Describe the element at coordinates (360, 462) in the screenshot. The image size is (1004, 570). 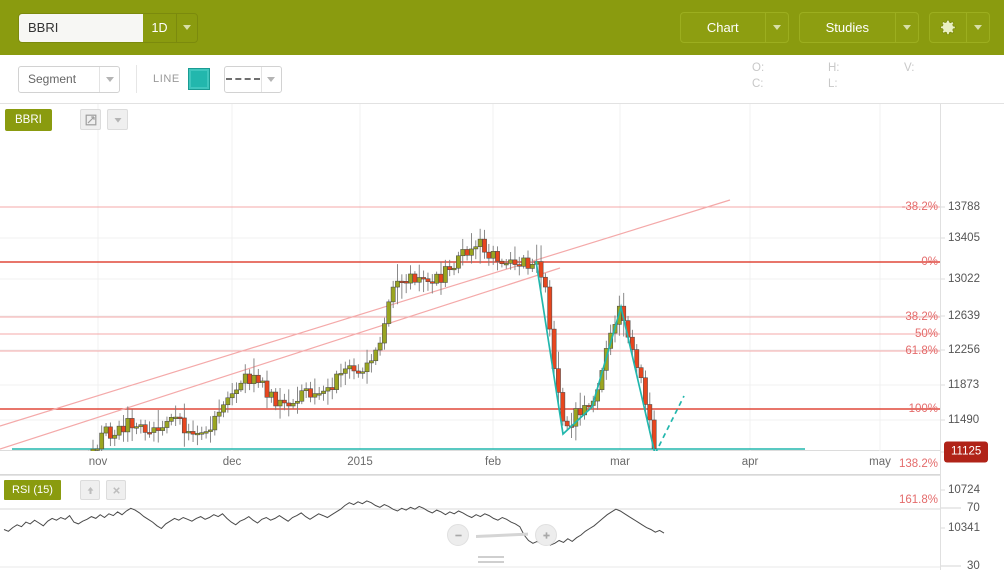
I see `x-axis-label: 2015` at that location.